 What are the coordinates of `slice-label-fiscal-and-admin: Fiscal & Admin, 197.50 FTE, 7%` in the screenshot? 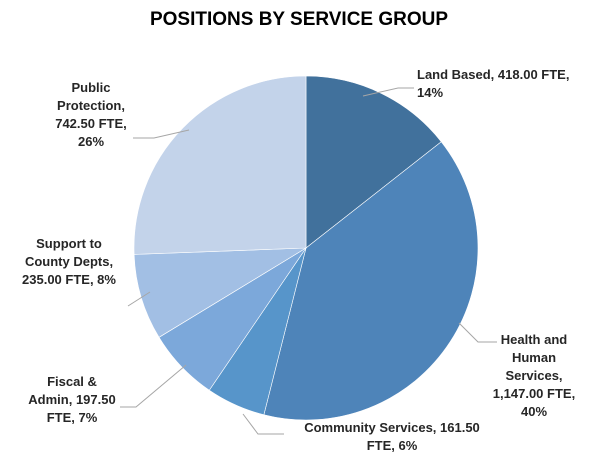 It's located at (71, 399).